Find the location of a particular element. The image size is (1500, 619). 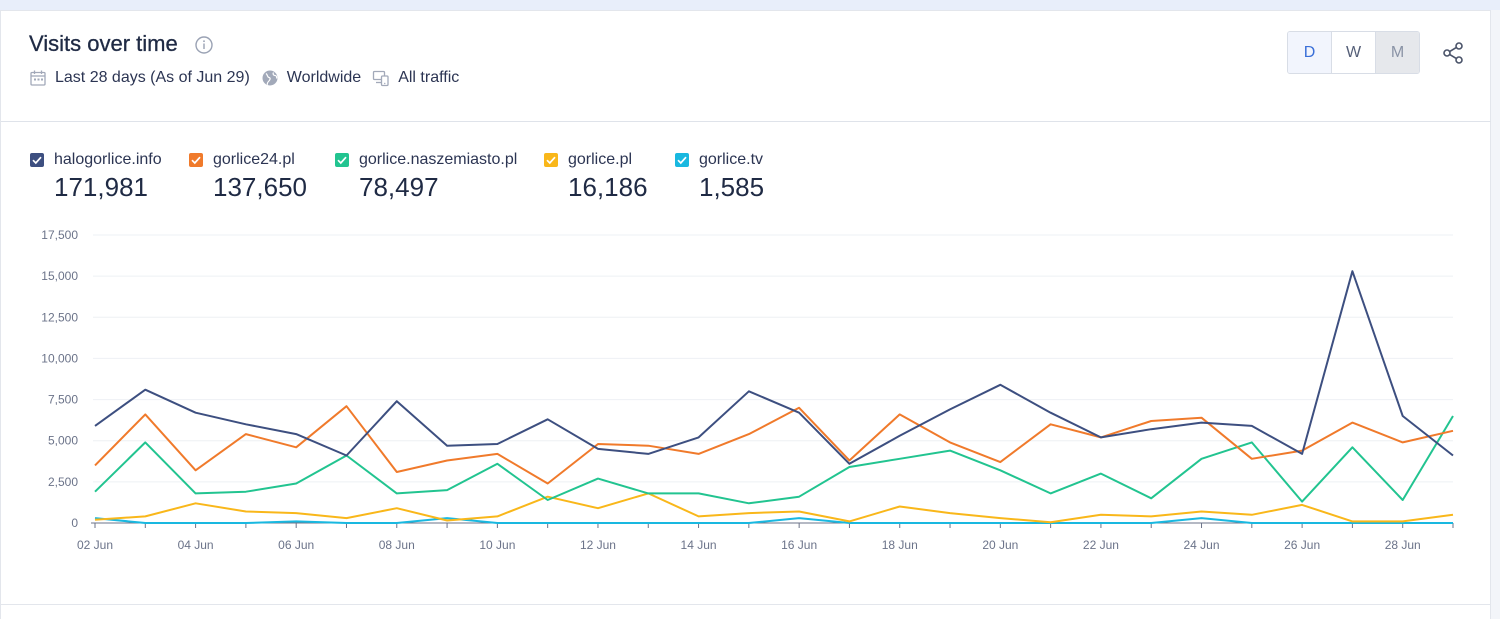

calendar-icon is located at coordinates (38, 78).